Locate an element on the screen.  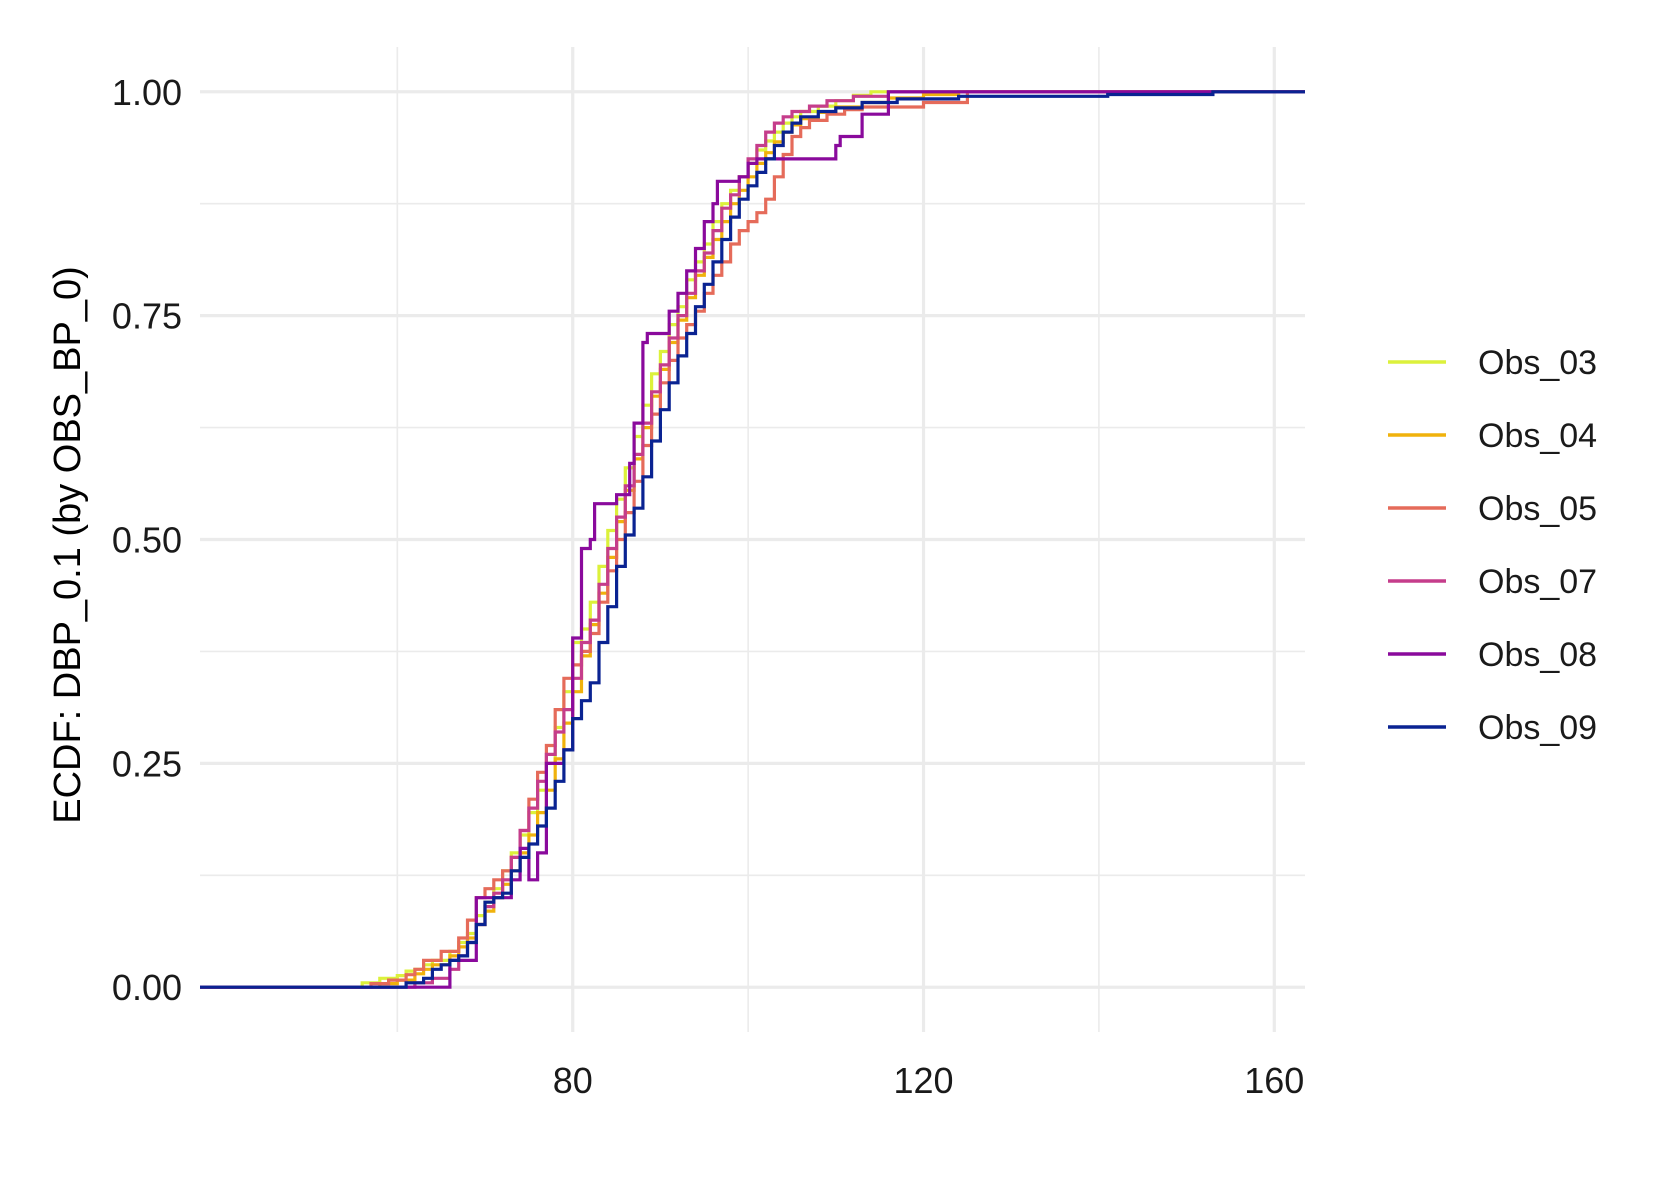
legend-label: Obs_08 is located at coordinates (1537, 655).